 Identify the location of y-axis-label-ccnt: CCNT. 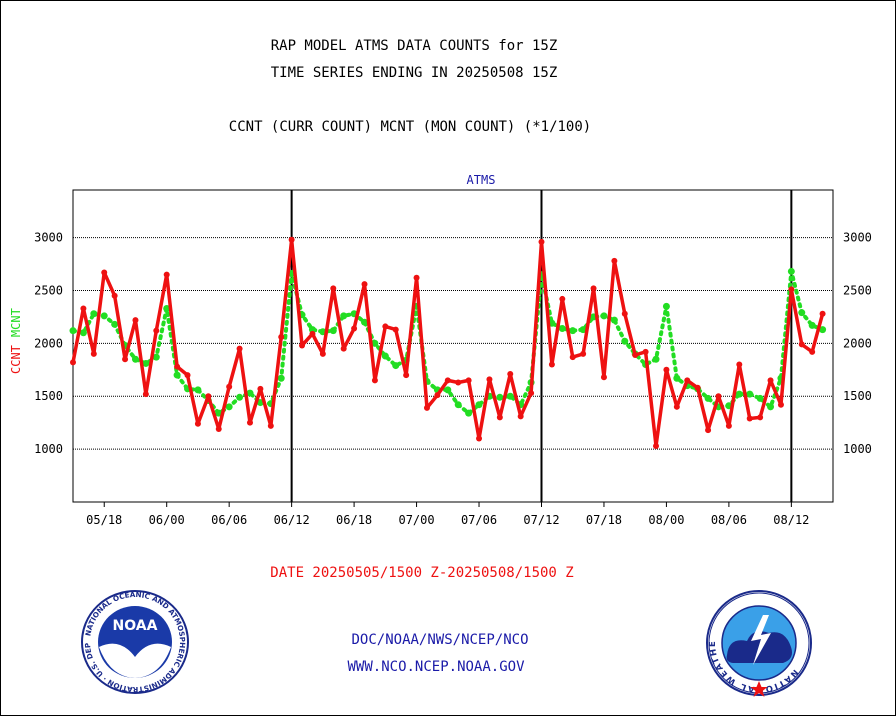
(16, 359).